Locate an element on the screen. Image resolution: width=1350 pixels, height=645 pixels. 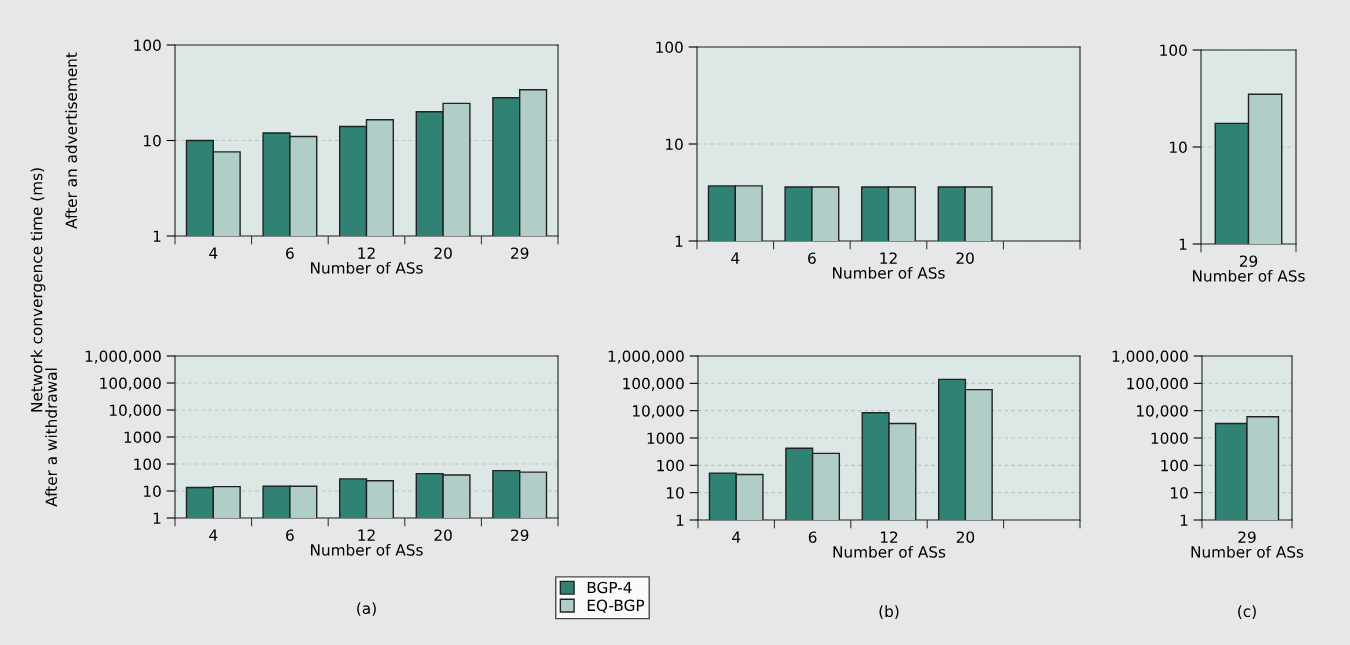
text: (a) is located at coordinates (366, 609).